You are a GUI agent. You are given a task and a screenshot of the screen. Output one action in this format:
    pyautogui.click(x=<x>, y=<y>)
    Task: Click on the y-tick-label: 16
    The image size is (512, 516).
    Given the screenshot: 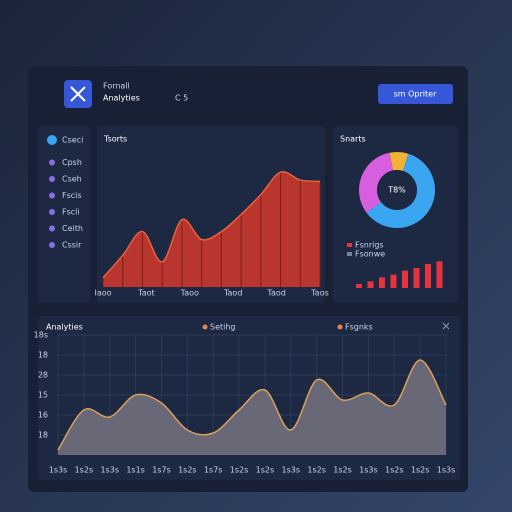 What is the action you would take?
    pyautogui.click(x=43, y=415)
    